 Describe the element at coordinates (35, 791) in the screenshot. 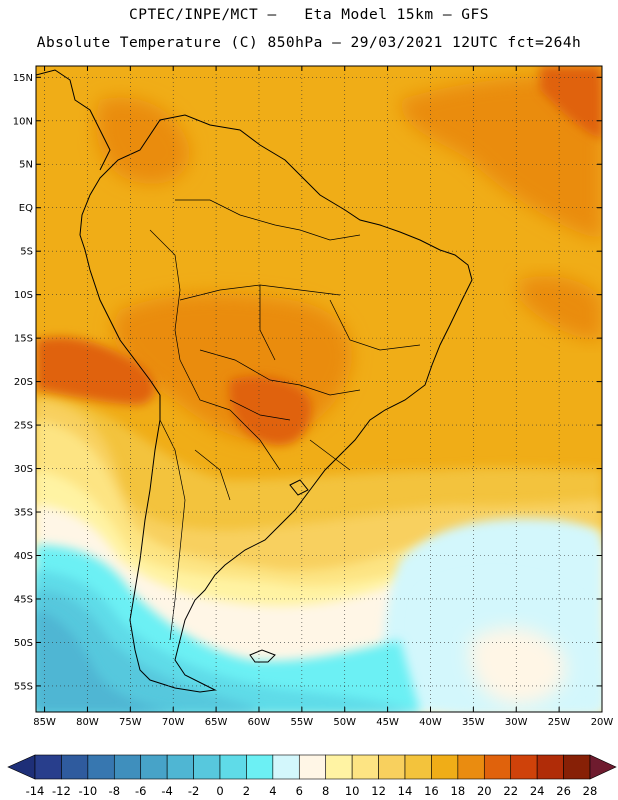

I see `colorbar-label: -14` at that location.